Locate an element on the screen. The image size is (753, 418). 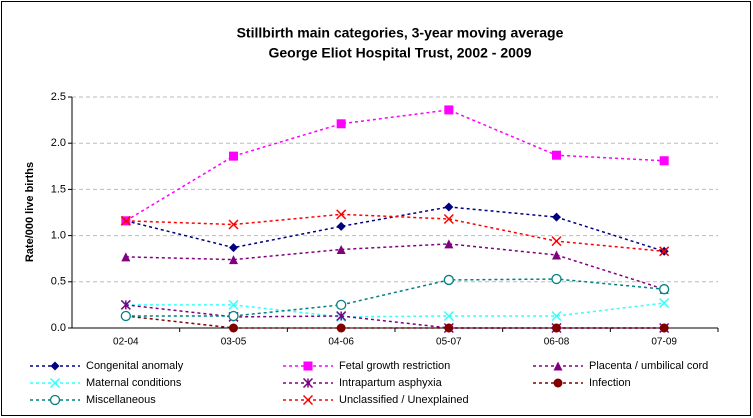
legend-label: Unclassified / Unexplained is located at coordinates (404, 400).